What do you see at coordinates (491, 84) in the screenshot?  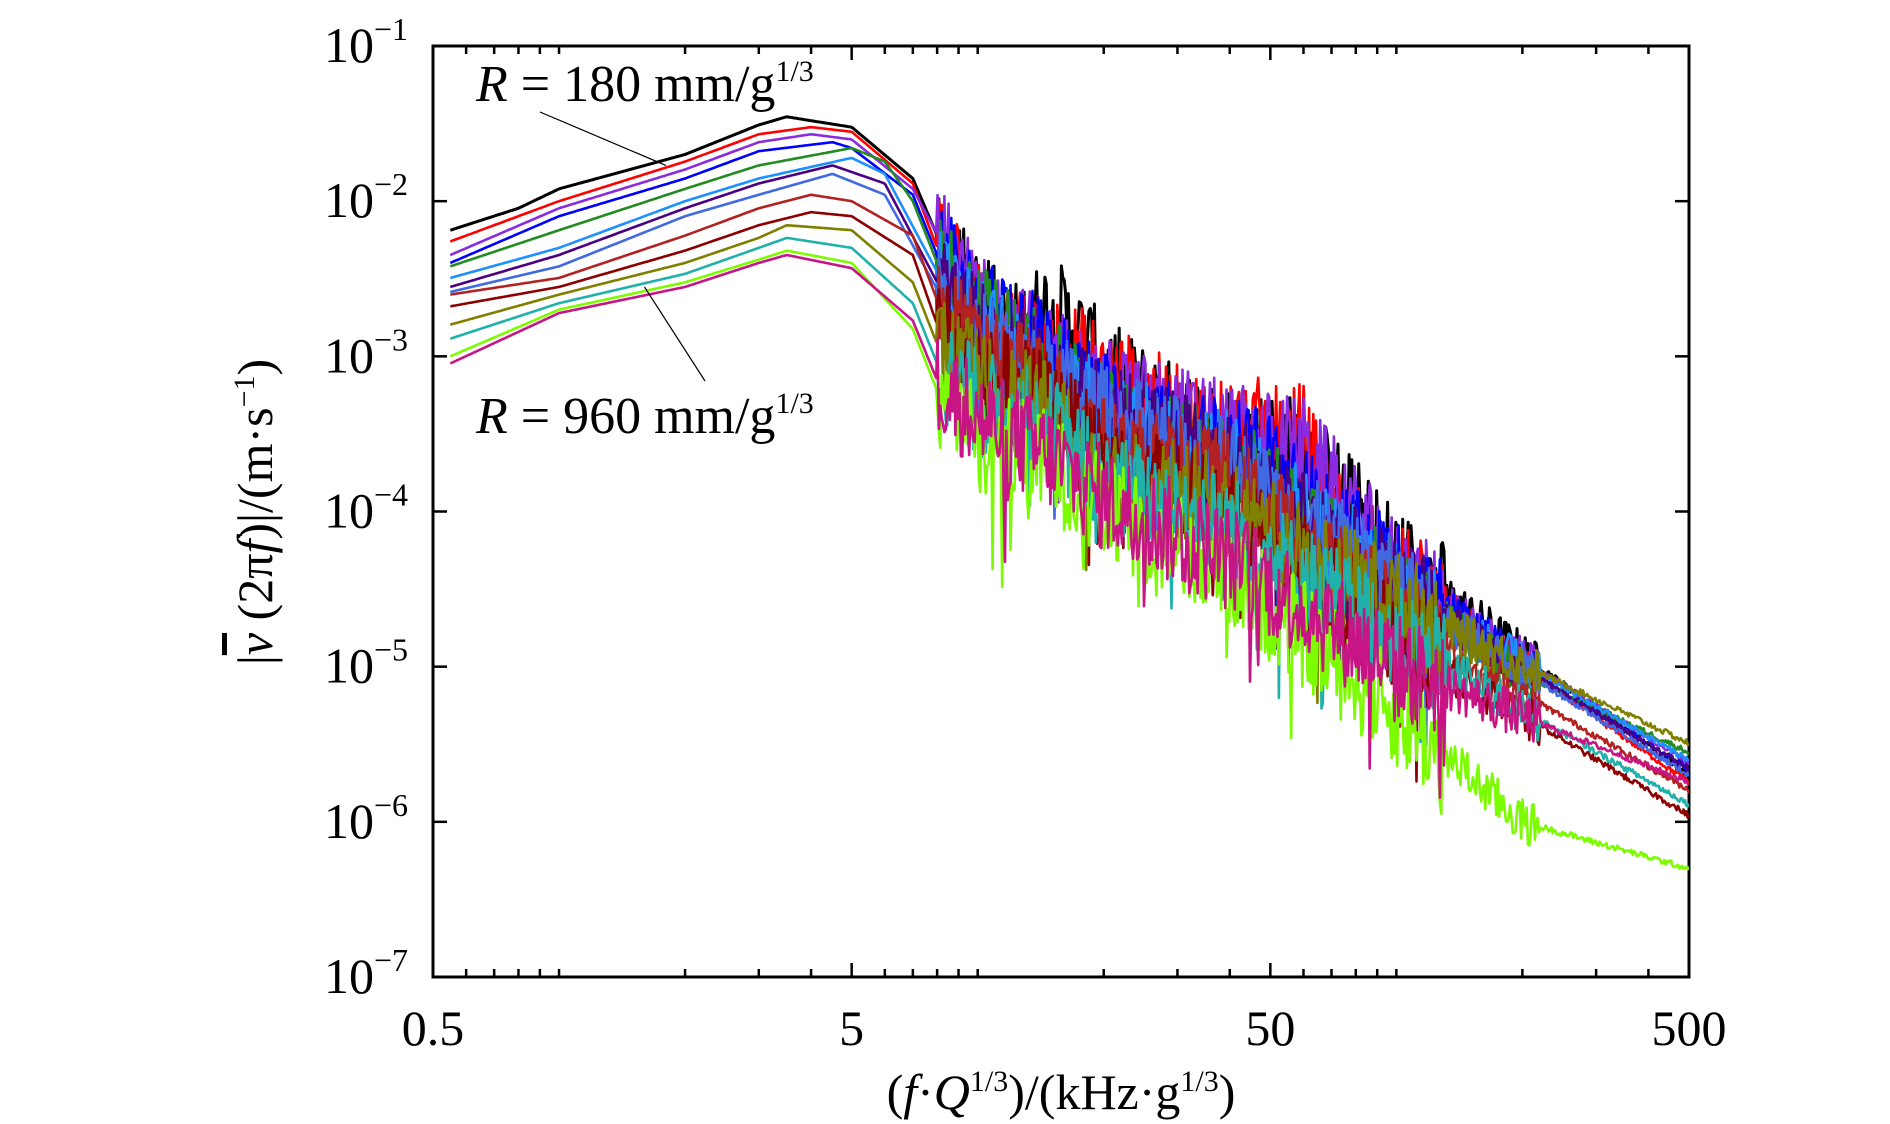 I see `annotation-r180-symbol: R` at bounding box center [491, 84].